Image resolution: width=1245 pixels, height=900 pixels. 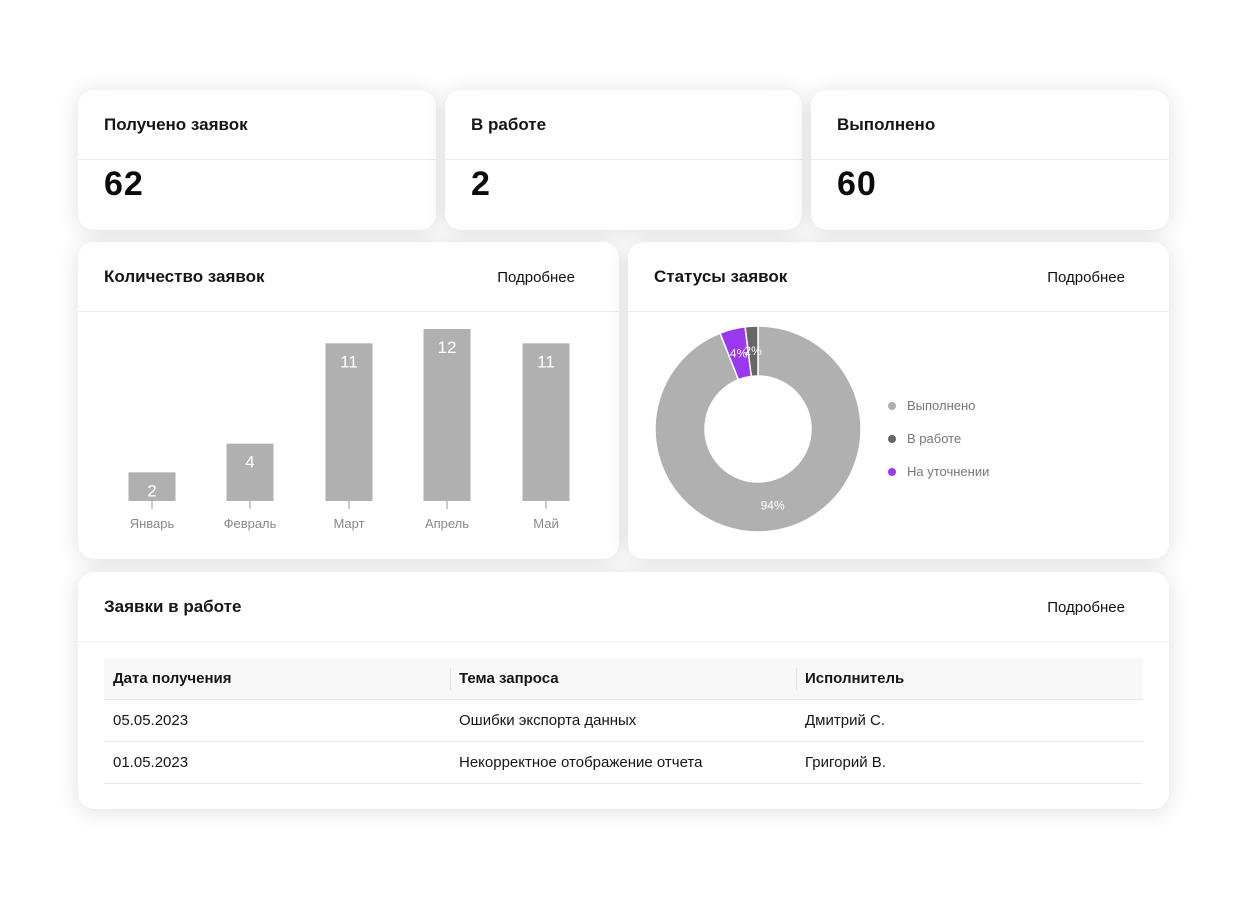 I want to click on x-tick-label: Февраль, so click(x=250, y=523).